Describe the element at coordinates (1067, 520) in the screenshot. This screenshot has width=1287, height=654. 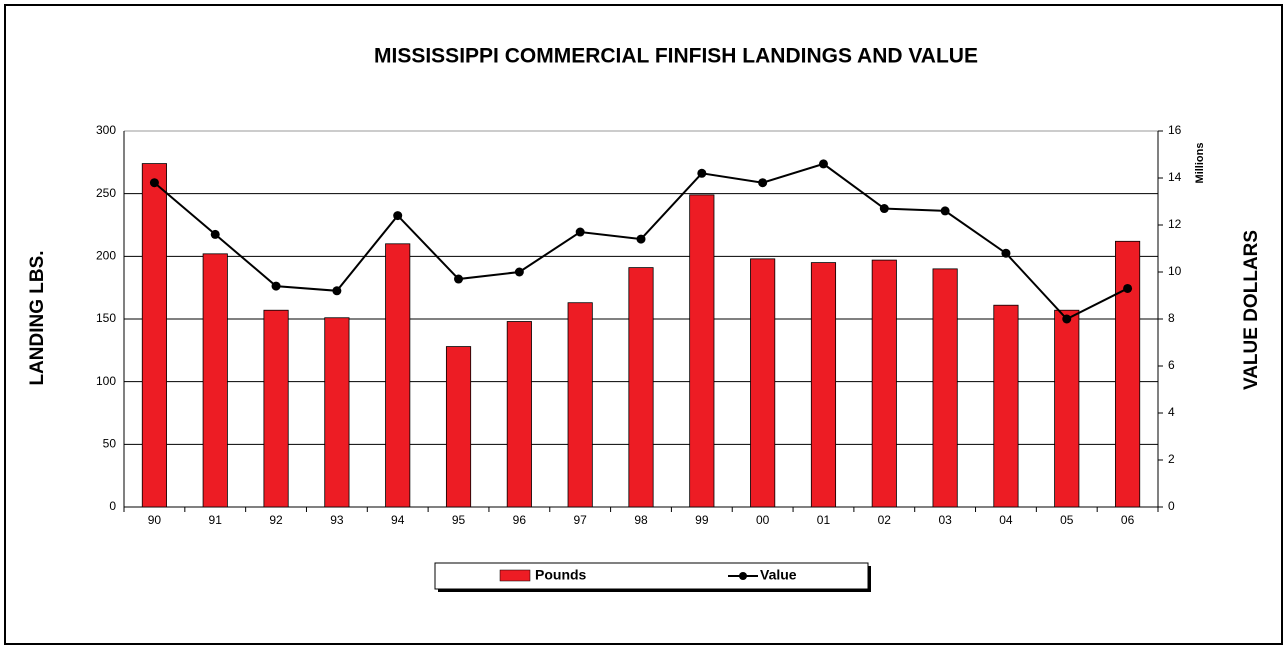
I see `x-tick-label: 05` at that location.